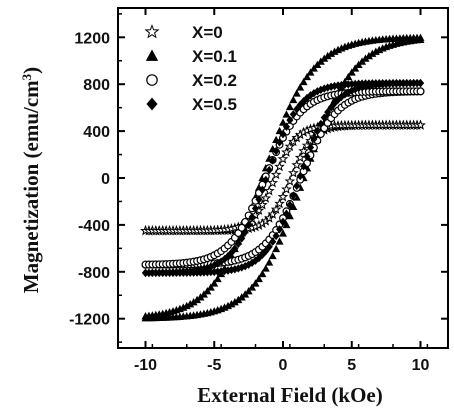 Image resolution: width=454 pixels, height=411 pixels. Describe the element at coordinates (31, 70) in the screenshot. I see `y-axis-title-close: )` at that location.